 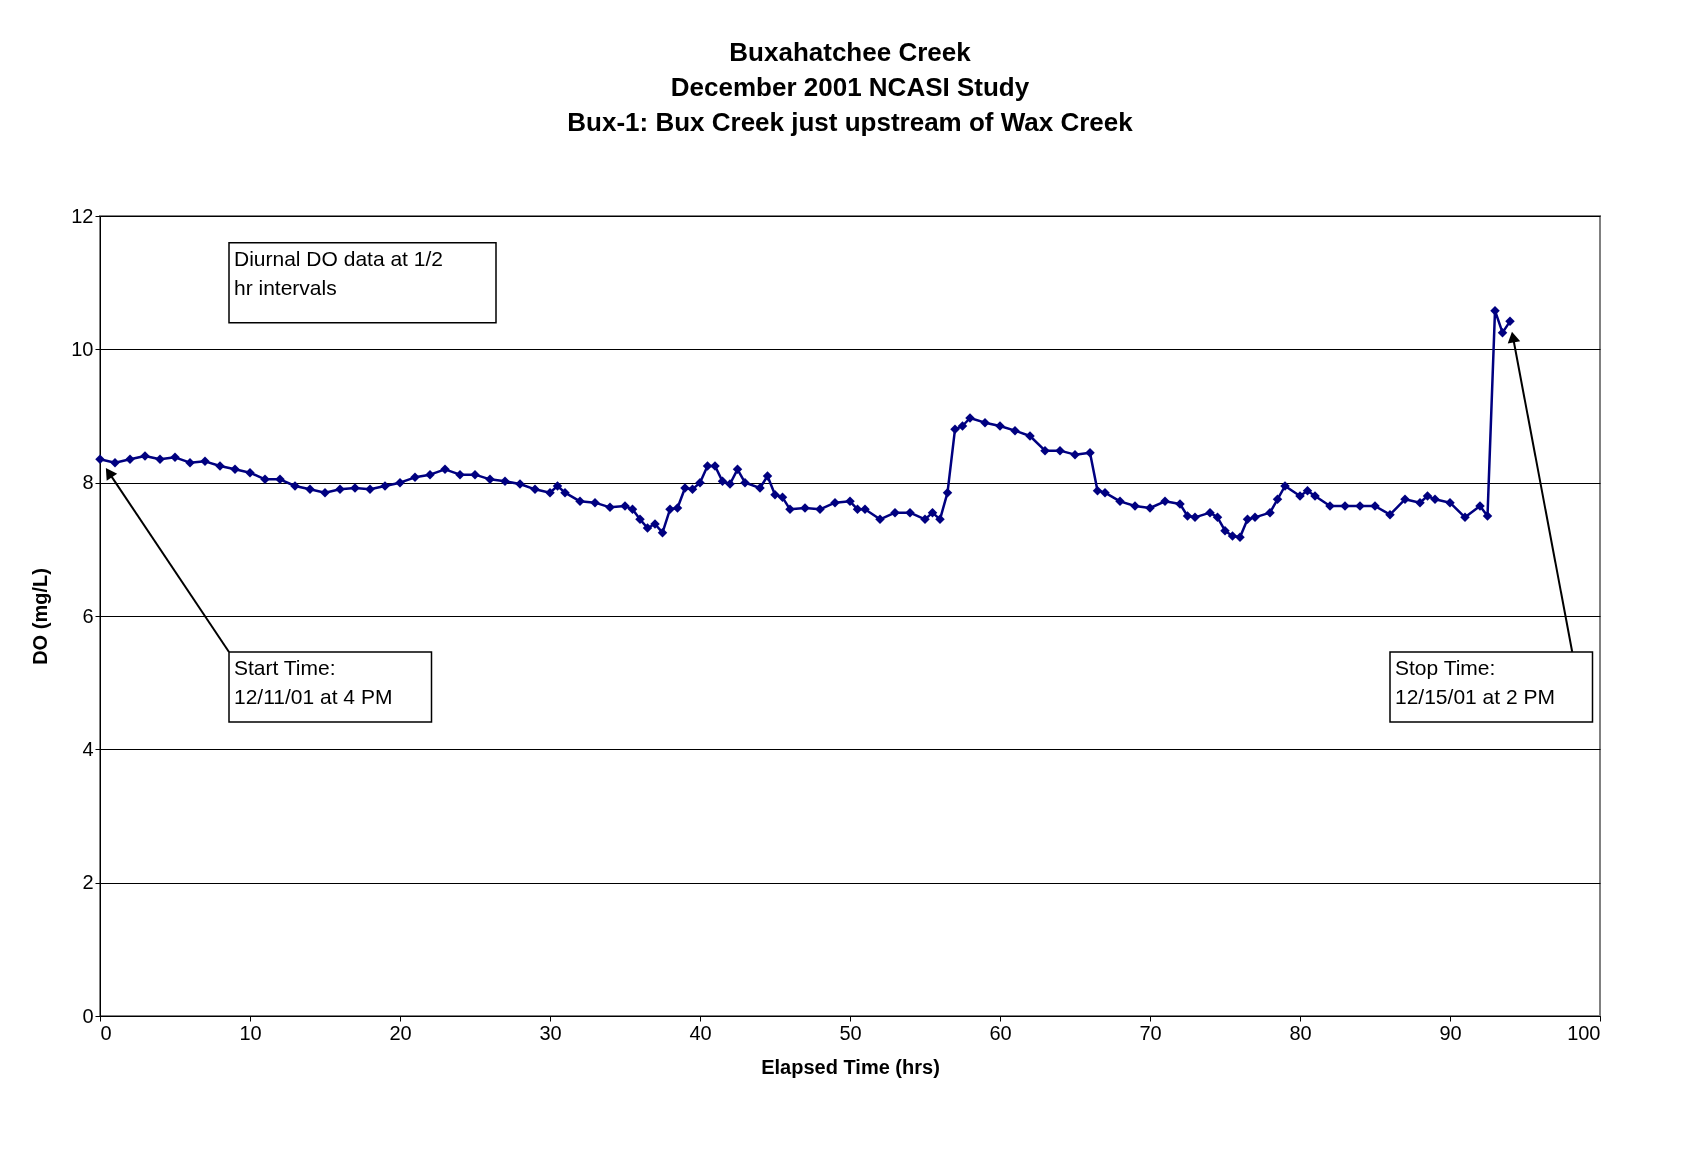 I want to click on y-axis-title: DO (mg/L), so click(x=40, y=616).